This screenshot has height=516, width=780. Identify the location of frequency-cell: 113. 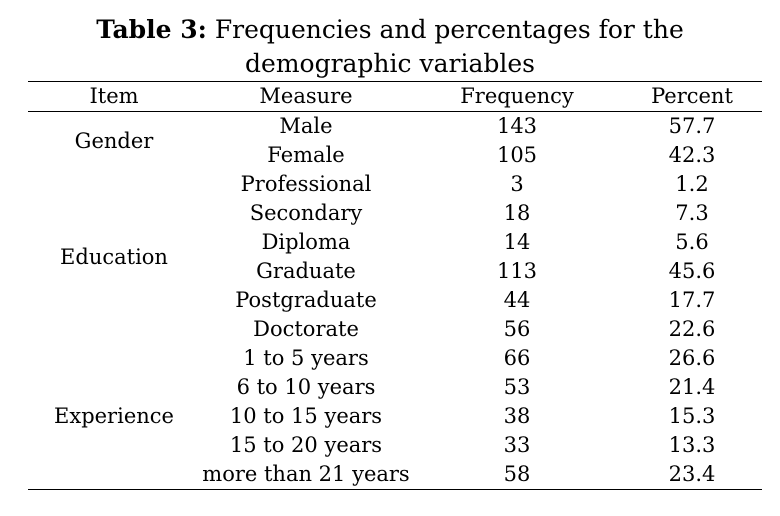
(517, 271).